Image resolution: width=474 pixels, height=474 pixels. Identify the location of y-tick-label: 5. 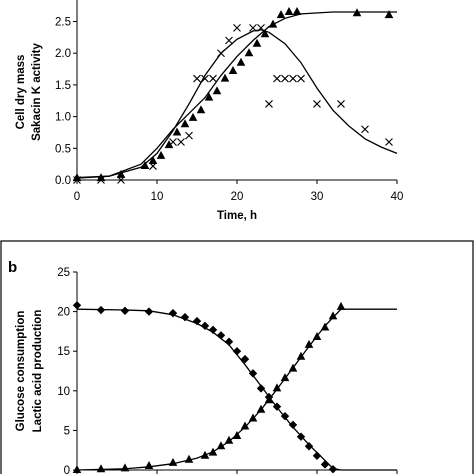
(67, 431).